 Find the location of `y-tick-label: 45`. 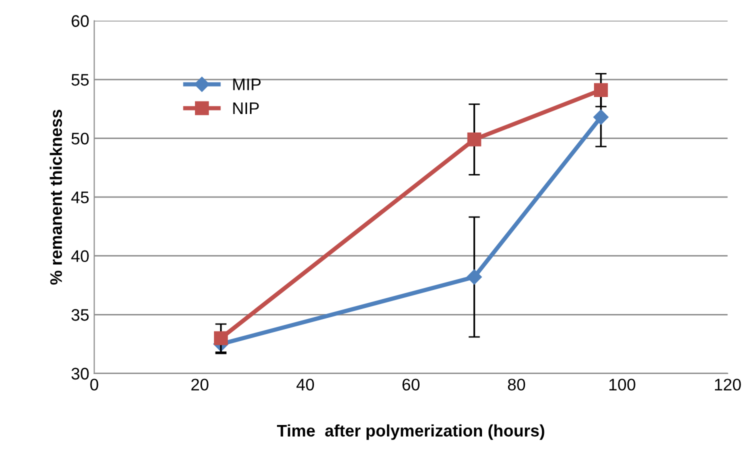

y-tick-label: 45 is located at coordinates (80, 198).